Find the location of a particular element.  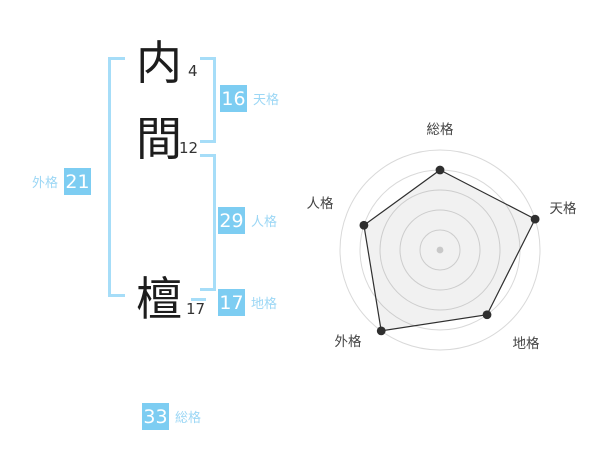

tenkaku-row: 16 天格 is located at coordinates (249, 98).